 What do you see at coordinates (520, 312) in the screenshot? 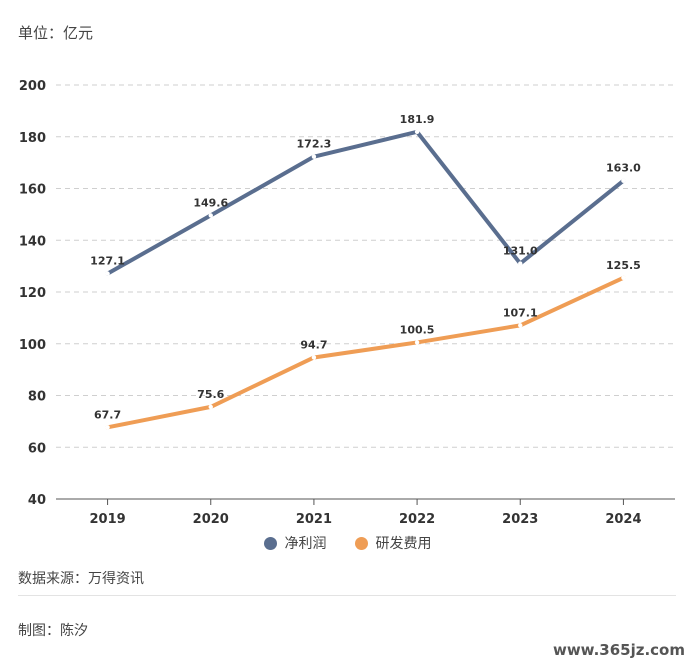
I see `data-label: 107.1` at bounding box center [520, 312].